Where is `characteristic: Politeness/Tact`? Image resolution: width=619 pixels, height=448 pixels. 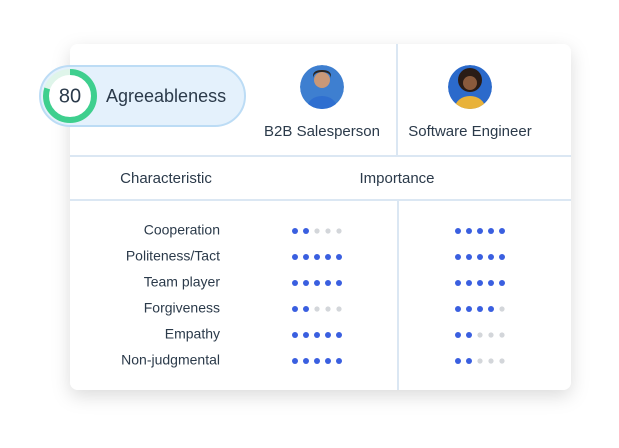 characteristic: Politeness/Tact is located at coordinates (173, 256).